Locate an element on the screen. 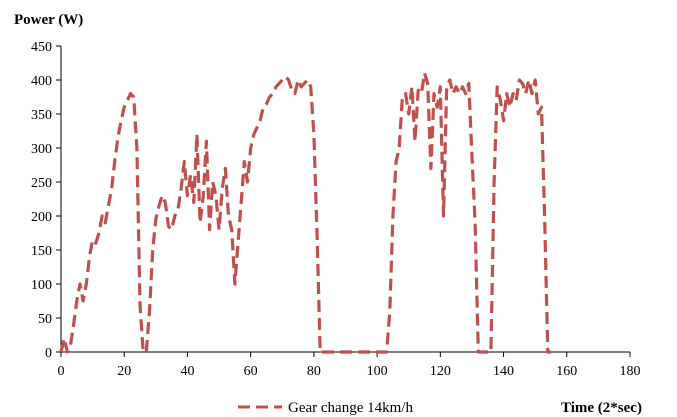 The image size is (677, 417). y-tick-label: 300 is located at coordinates (41, 149).